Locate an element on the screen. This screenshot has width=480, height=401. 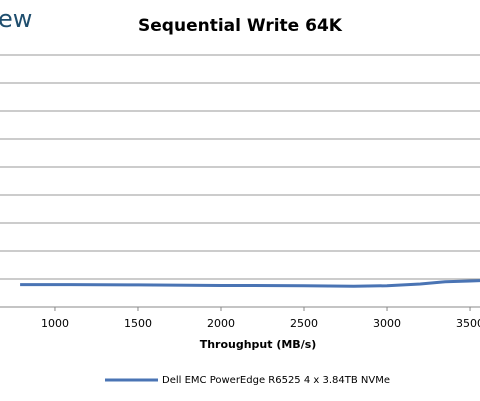
chart-title: Sequential Write 64K is located at coordinates (240, 26).